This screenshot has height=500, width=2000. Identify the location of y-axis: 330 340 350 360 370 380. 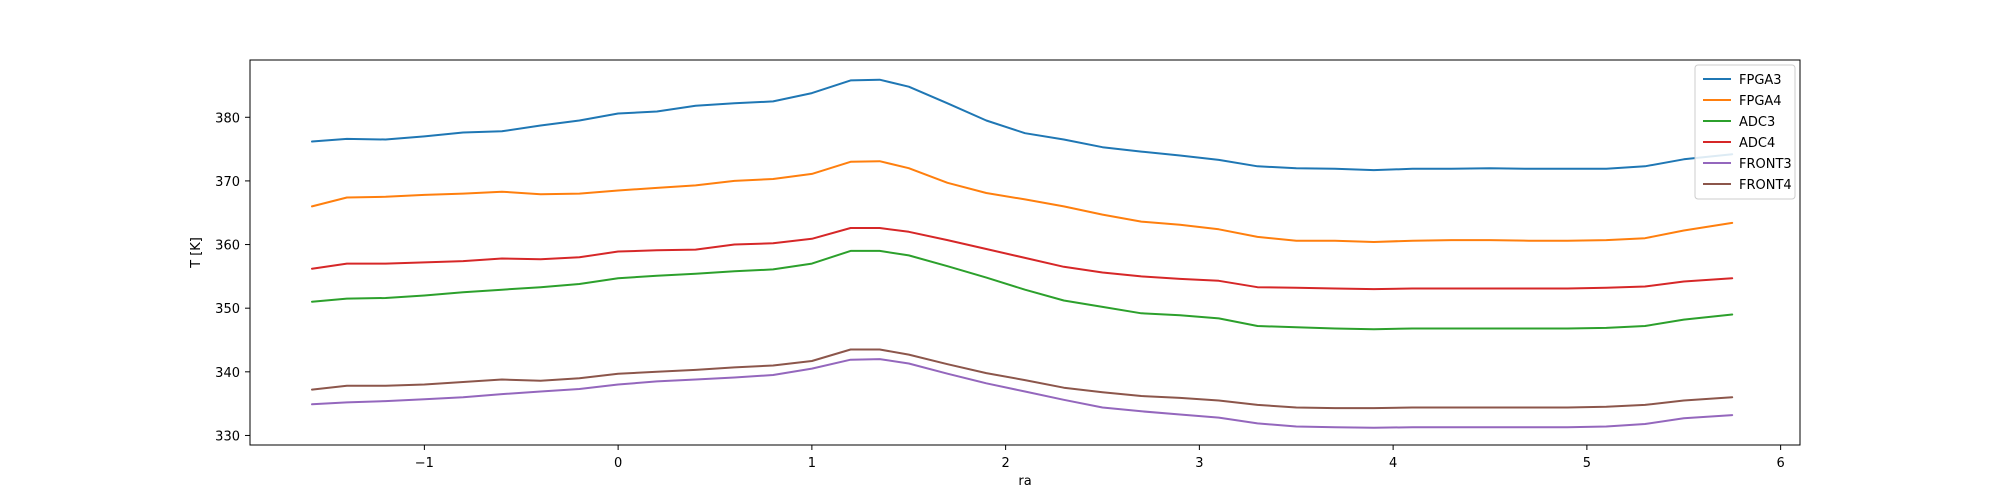
(232, 277).